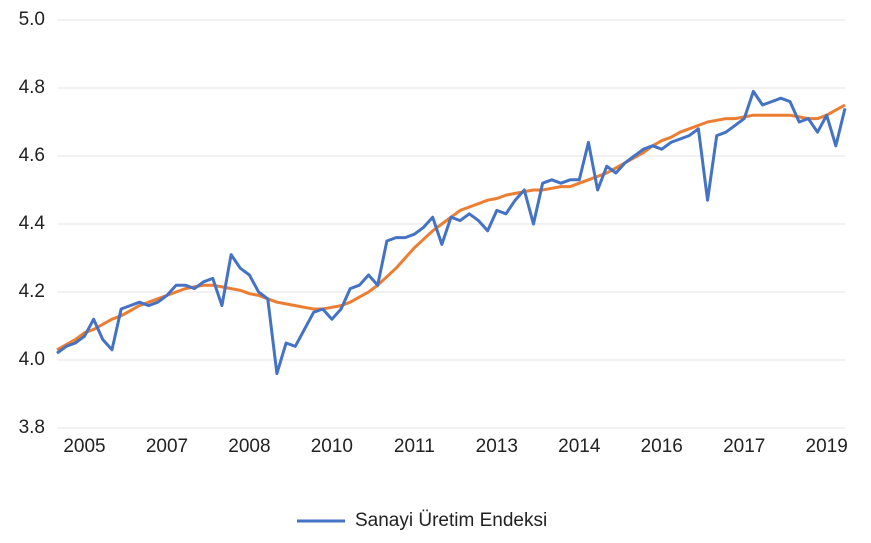 This screenshot has width=871, height=543. I want to click on x-tick-label: 2011, so click(414, 446).